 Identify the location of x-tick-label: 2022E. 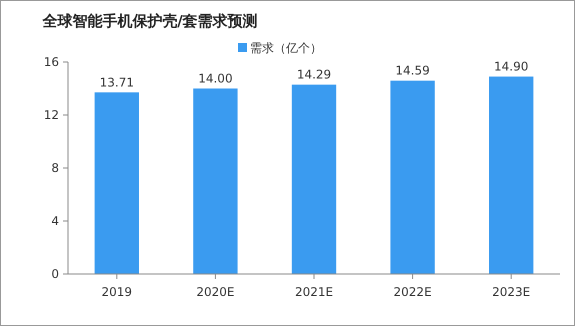
(413, 292).